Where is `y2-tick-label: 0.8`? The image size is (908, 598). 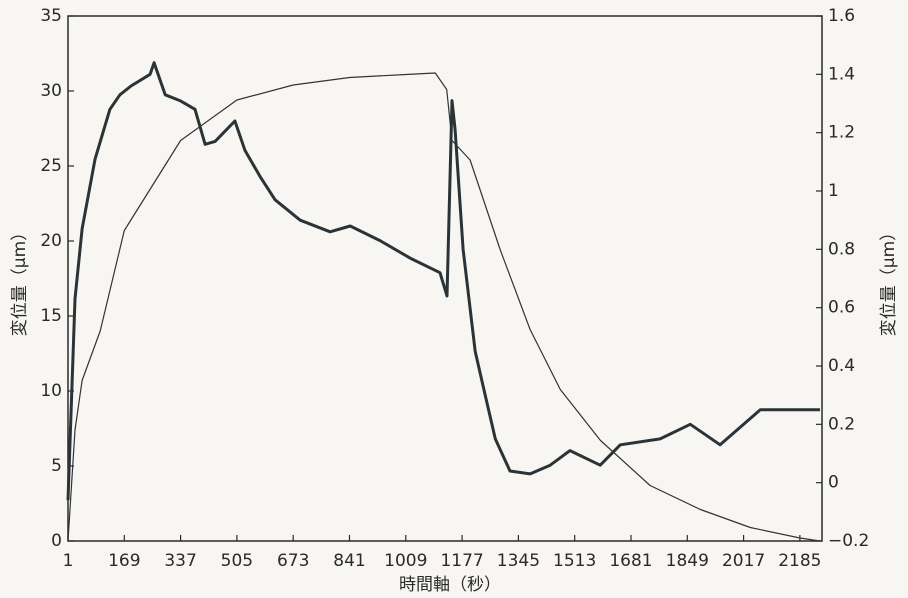
y2-tick-label: 0.8 is located at coordinates (841, 249).